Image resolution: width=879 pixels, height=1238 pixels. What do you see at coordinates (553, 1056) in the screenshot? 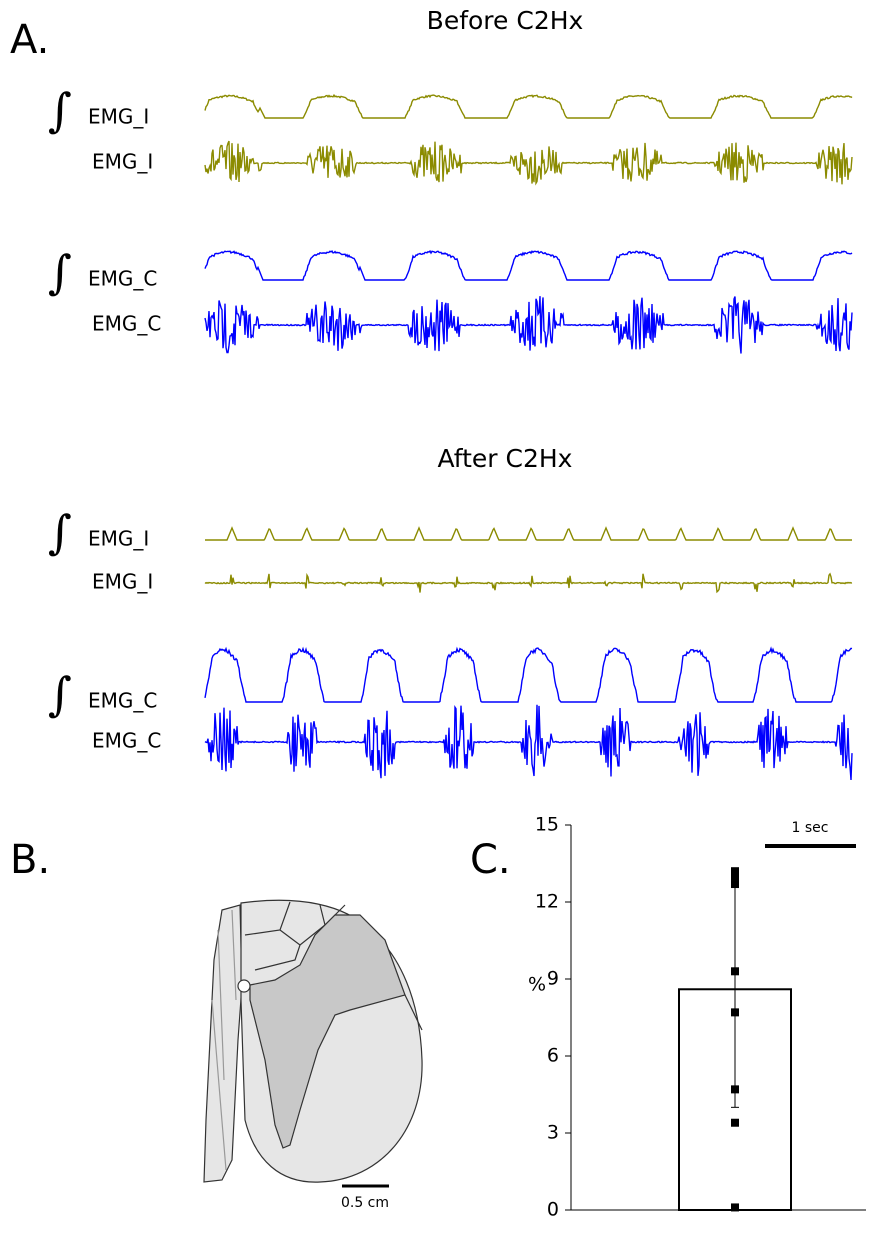
I see `y-tick-label: 6` at bounding box center [553, 1056].